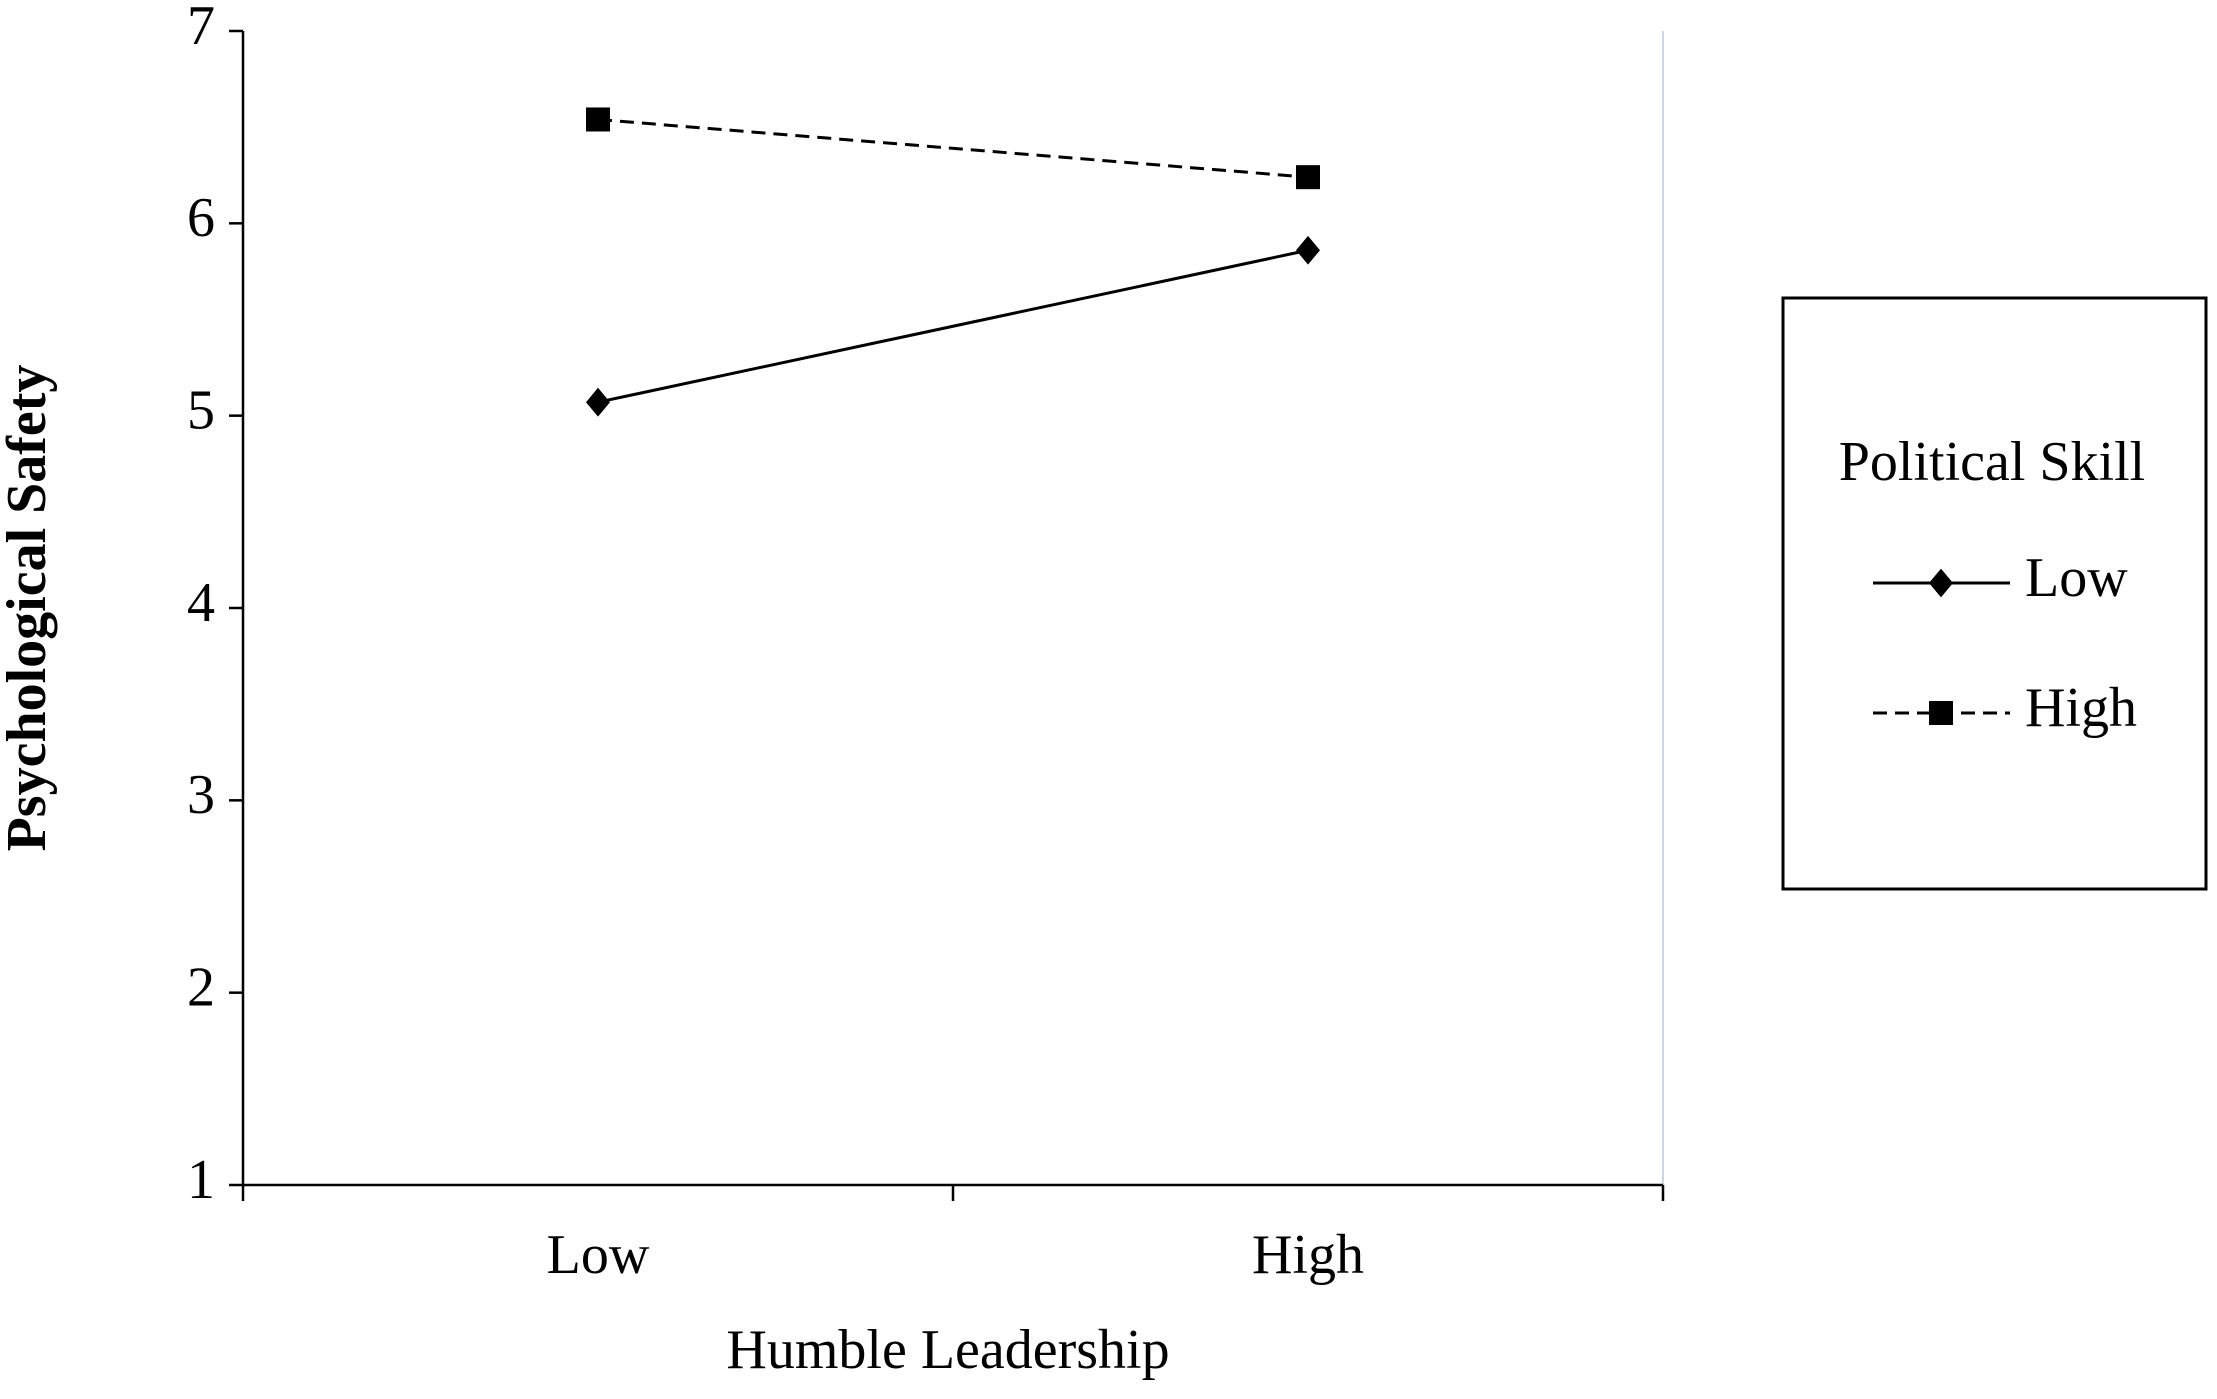 The image size is (2217, 1399). I want to click on y-tick-label: 3, so click(201, 795).